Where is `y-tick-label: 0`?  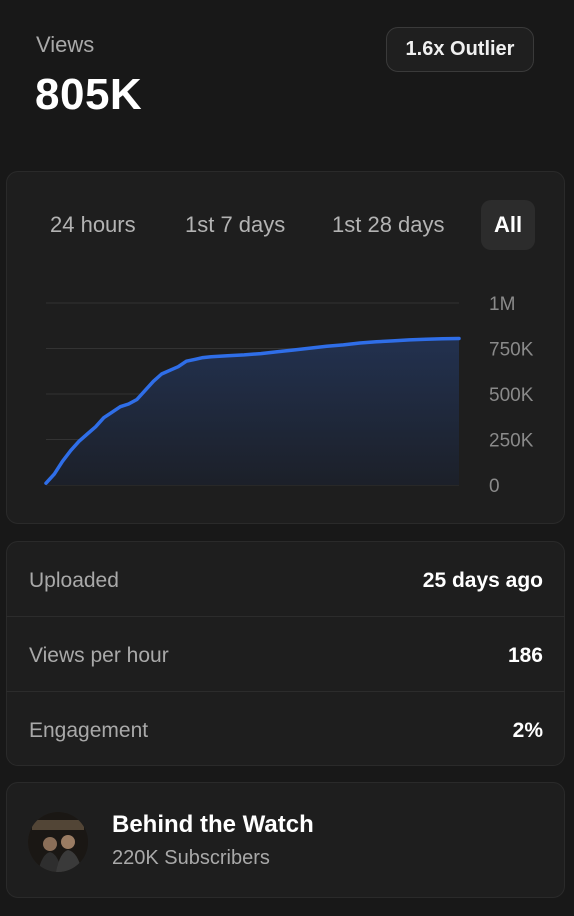 y-tick-label: 0 is located at coordinates (494, 486).